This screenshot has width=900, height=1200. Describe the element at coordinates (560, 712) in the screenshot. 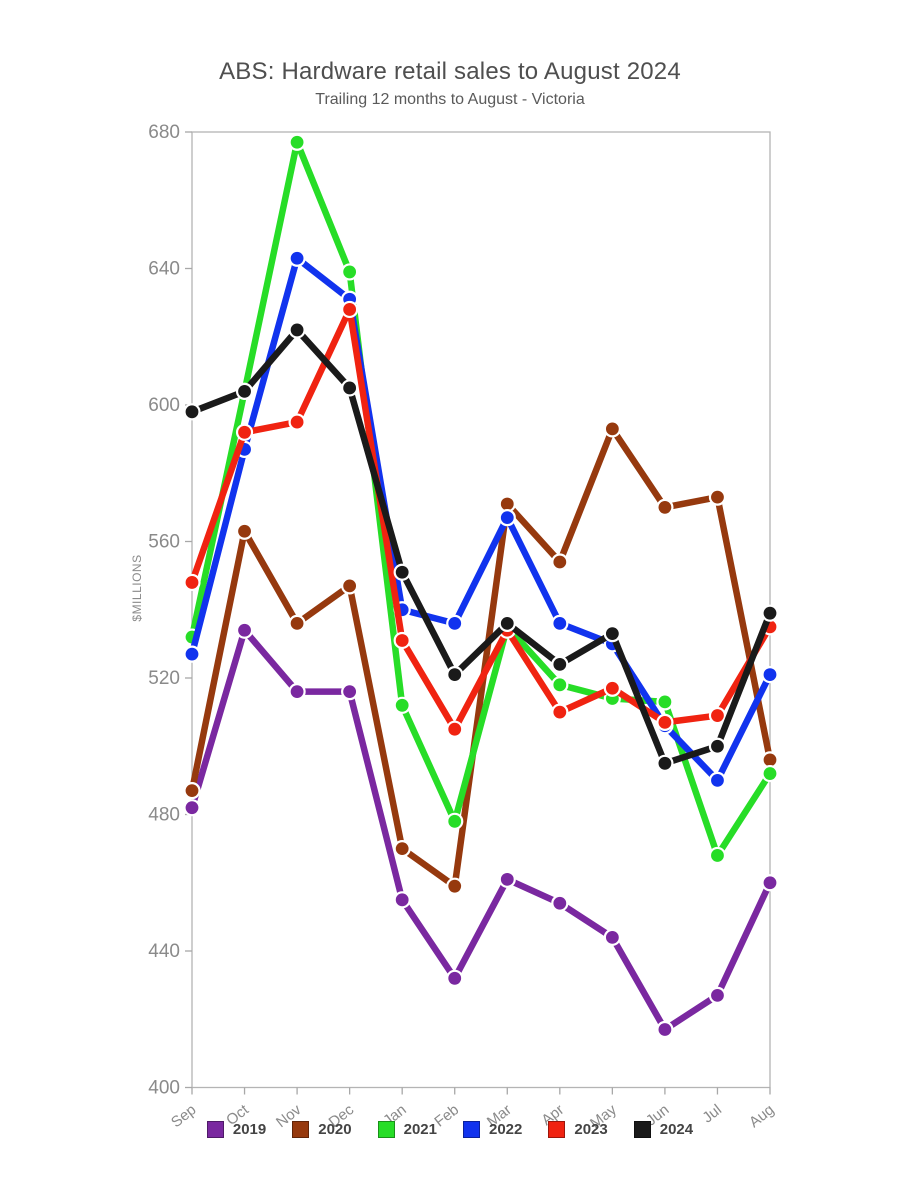

I see `data-point-2023-Apr` at that location.